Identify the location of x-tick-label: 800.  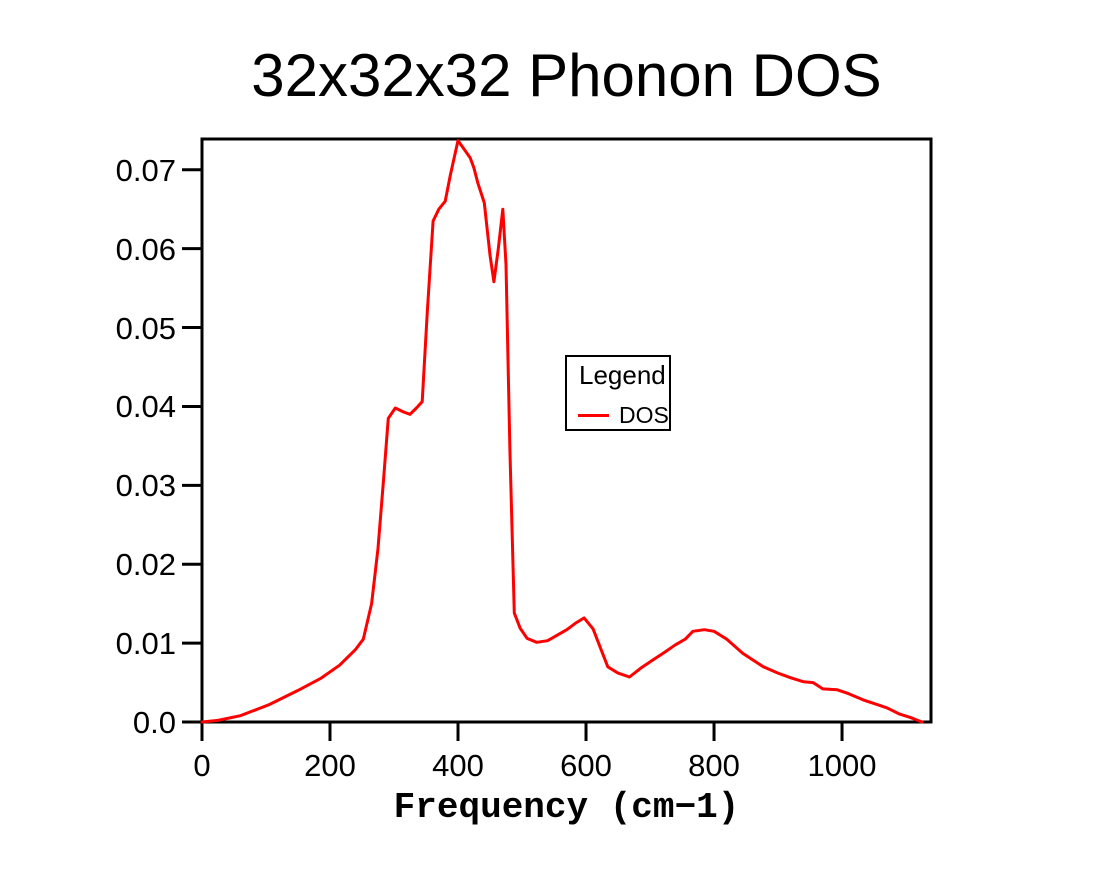
(714, 765).